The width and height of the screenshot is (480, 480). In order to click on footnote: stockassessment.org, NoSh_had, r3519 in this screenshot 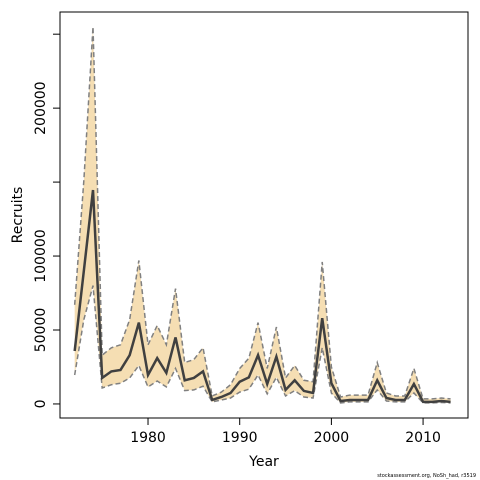, I will do `click(426, 476)`.